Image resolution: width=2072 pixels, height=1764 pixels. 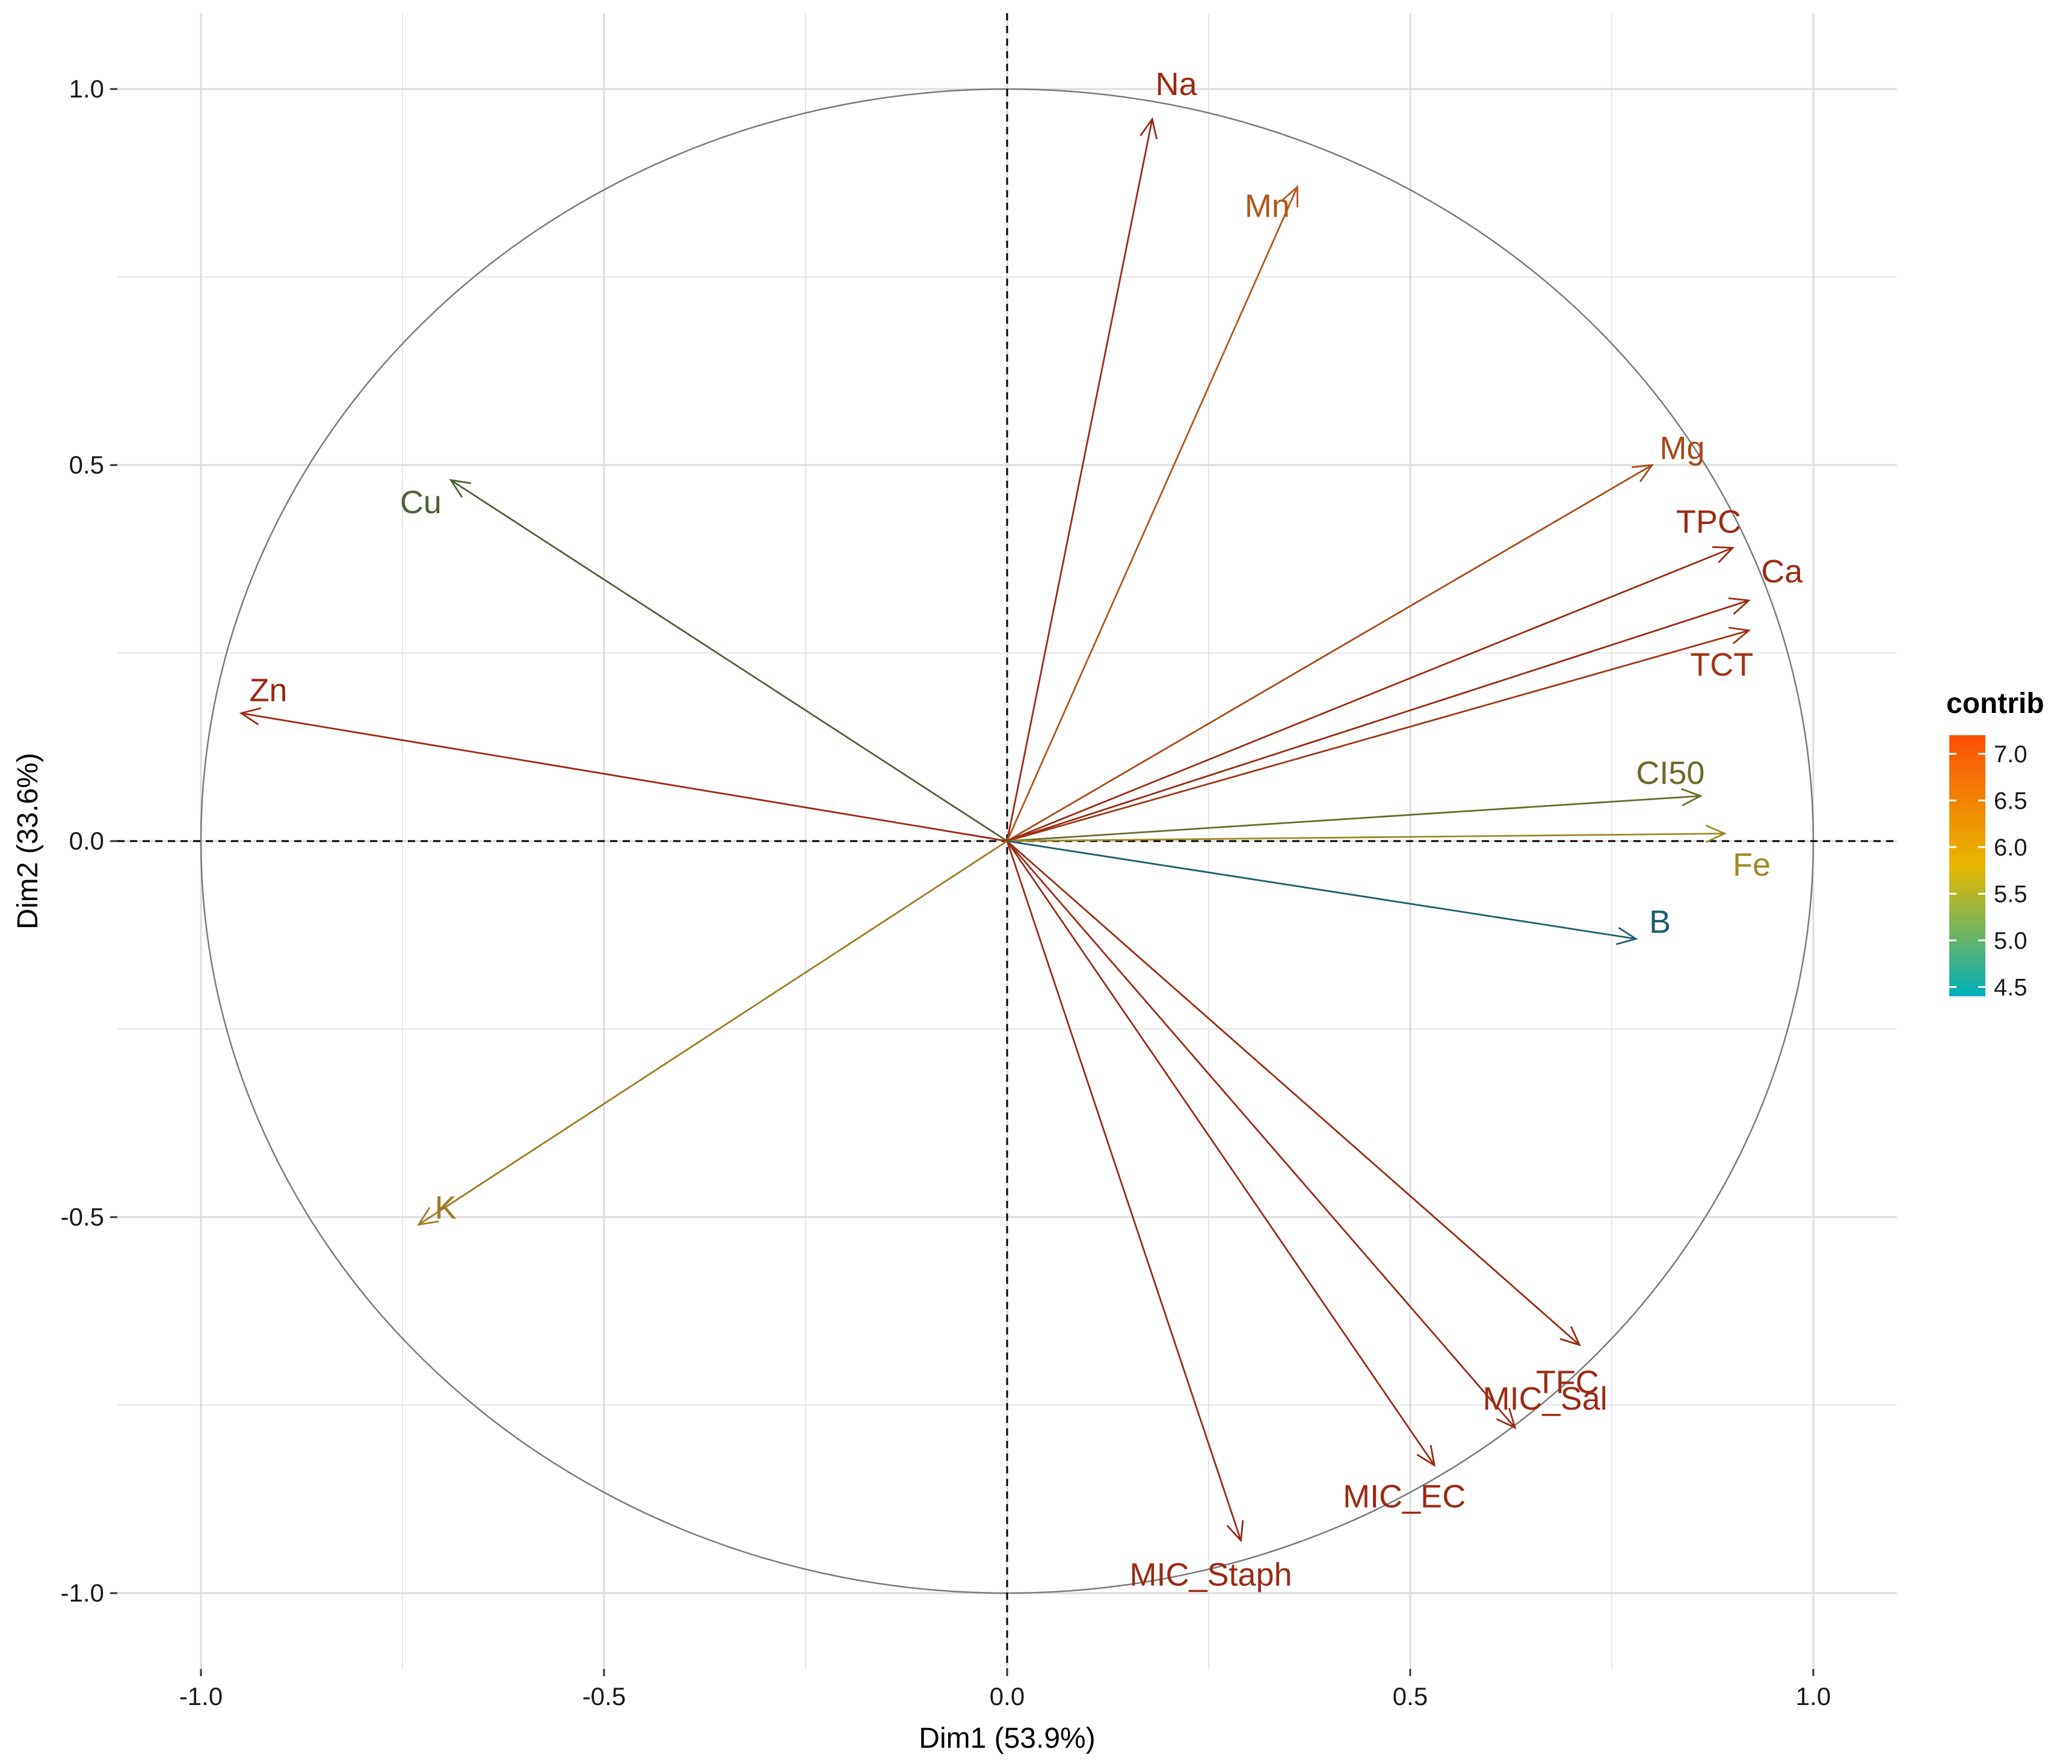 What do you see at coordinates (87, 465) in the screenshot?
I see `y-tick-label: 0.5` at bounding box center [87, 465].